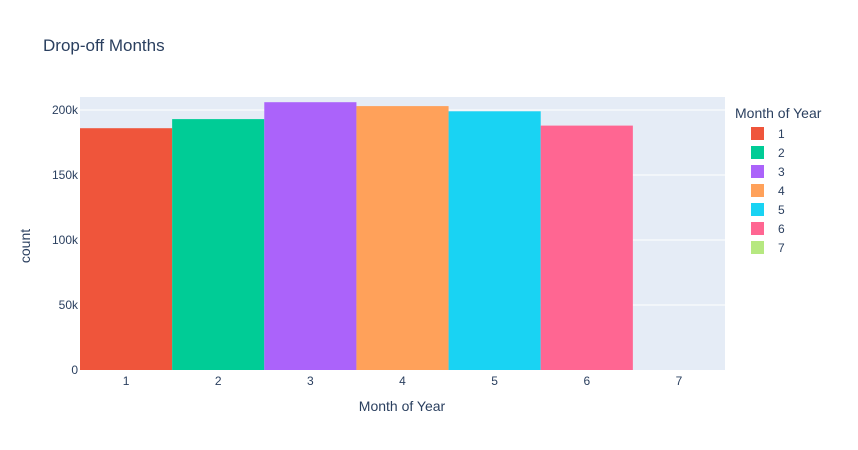 This screenshot has height=450, width=858. I want to click on chart-title: Drop-off Months, so click(104, 45).